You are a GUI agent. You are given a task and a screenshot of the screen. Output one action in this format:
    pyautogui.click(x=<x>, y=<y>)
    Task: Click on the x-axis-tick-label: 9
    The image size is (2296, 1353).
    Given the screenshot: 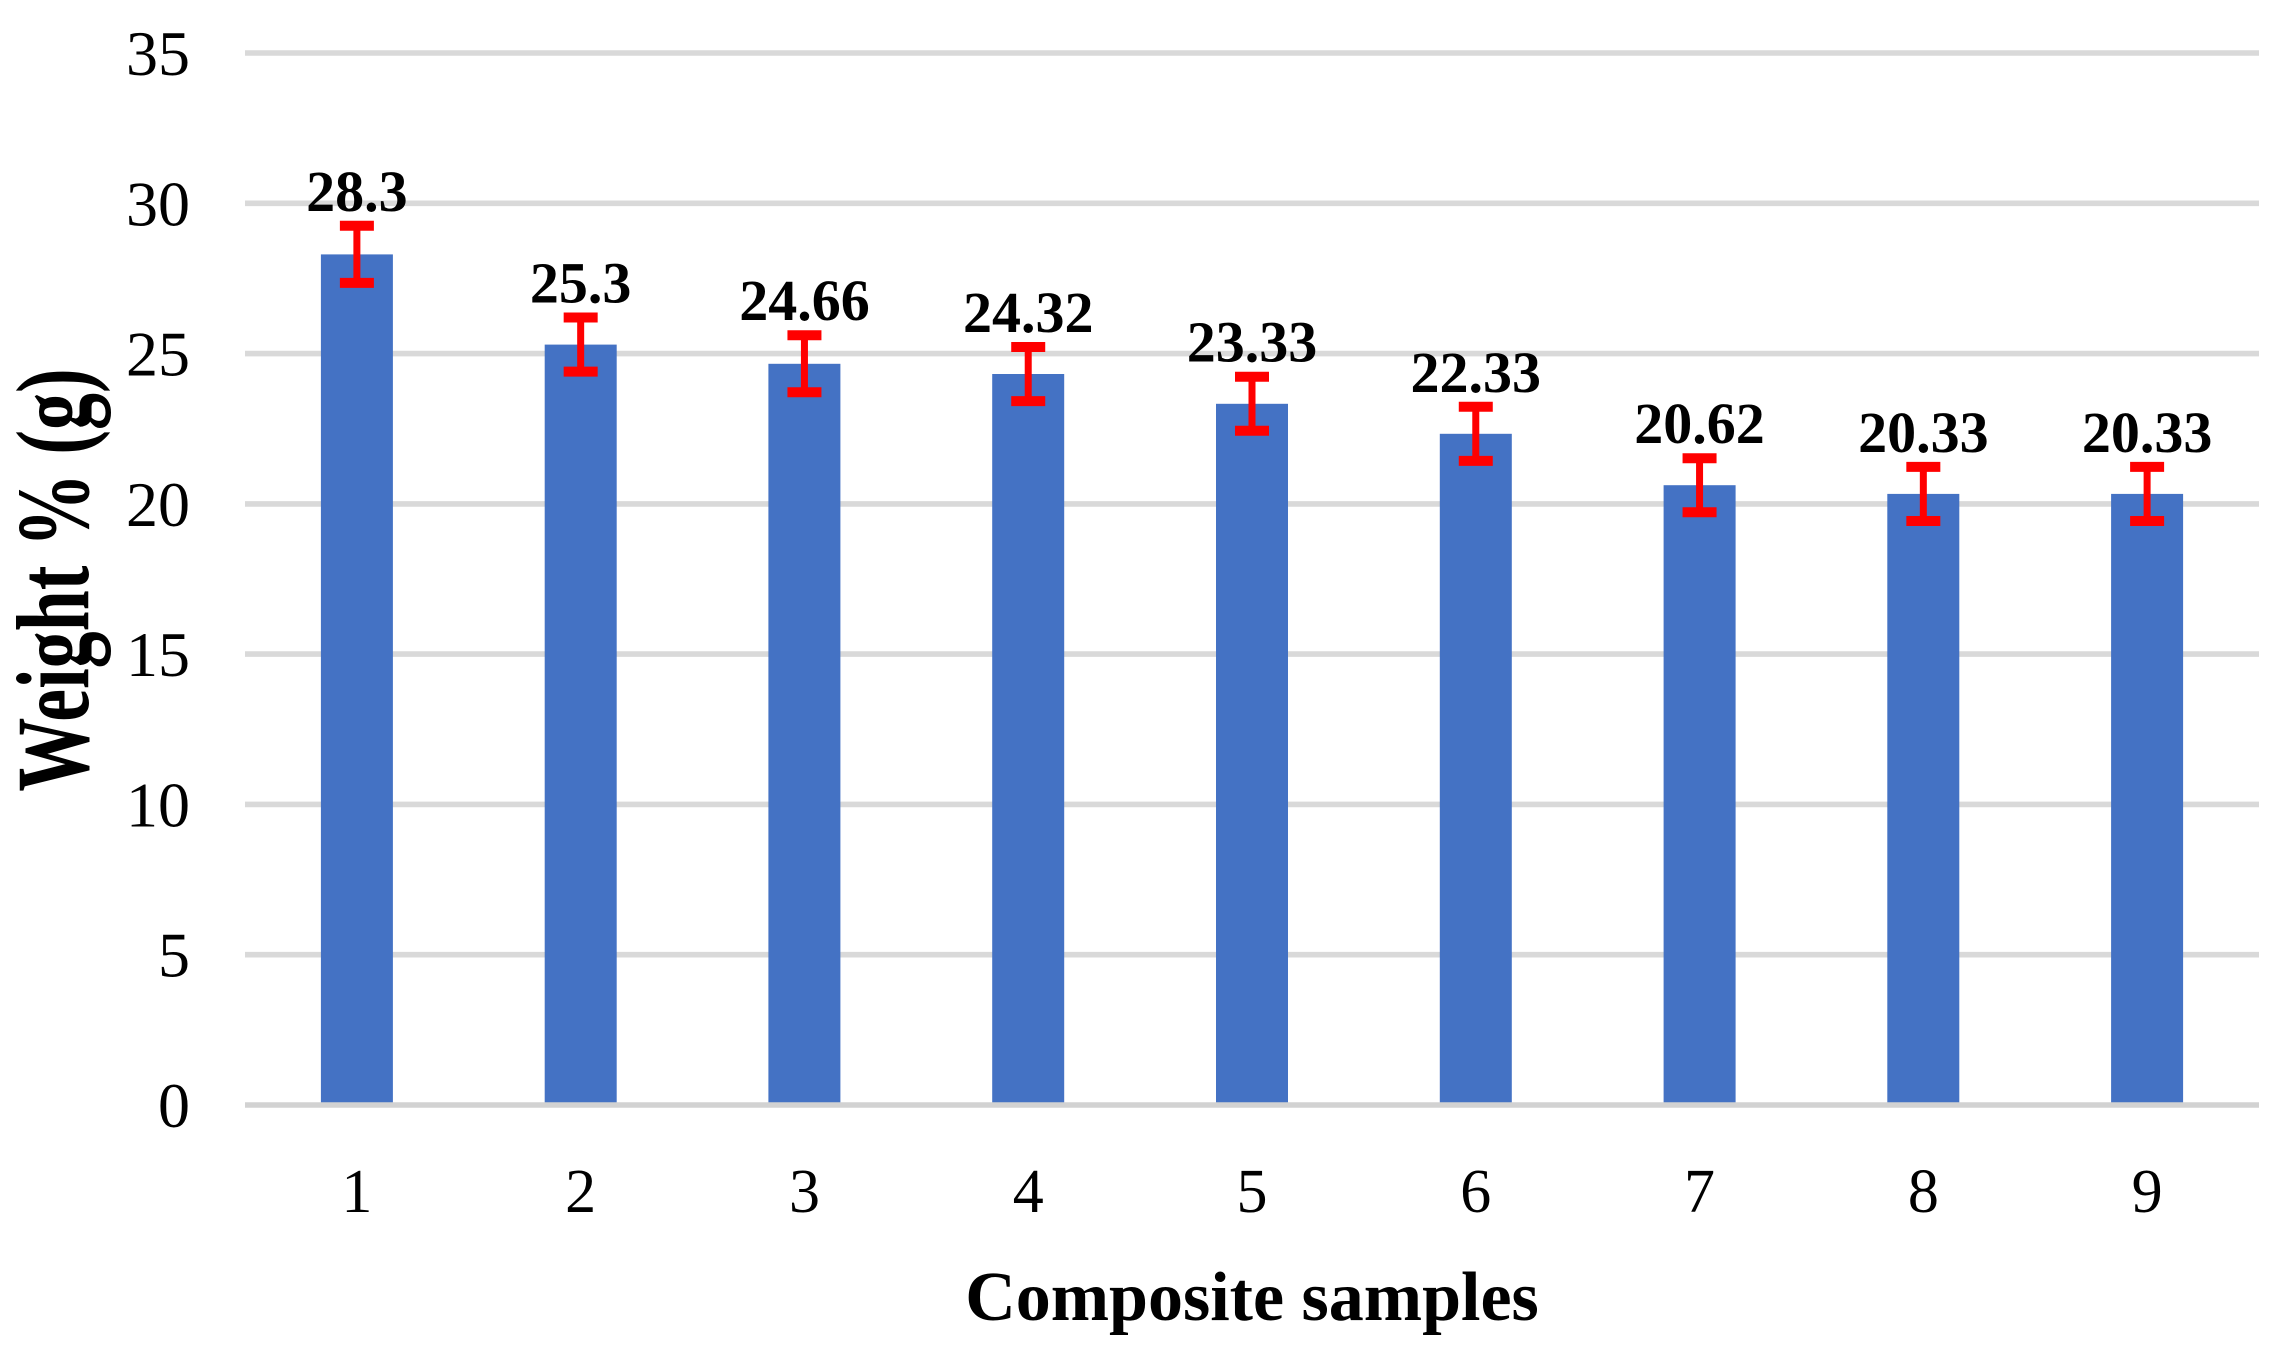 What is the action you would take?
    pyautogui.click(x=2147, y=1192)
    